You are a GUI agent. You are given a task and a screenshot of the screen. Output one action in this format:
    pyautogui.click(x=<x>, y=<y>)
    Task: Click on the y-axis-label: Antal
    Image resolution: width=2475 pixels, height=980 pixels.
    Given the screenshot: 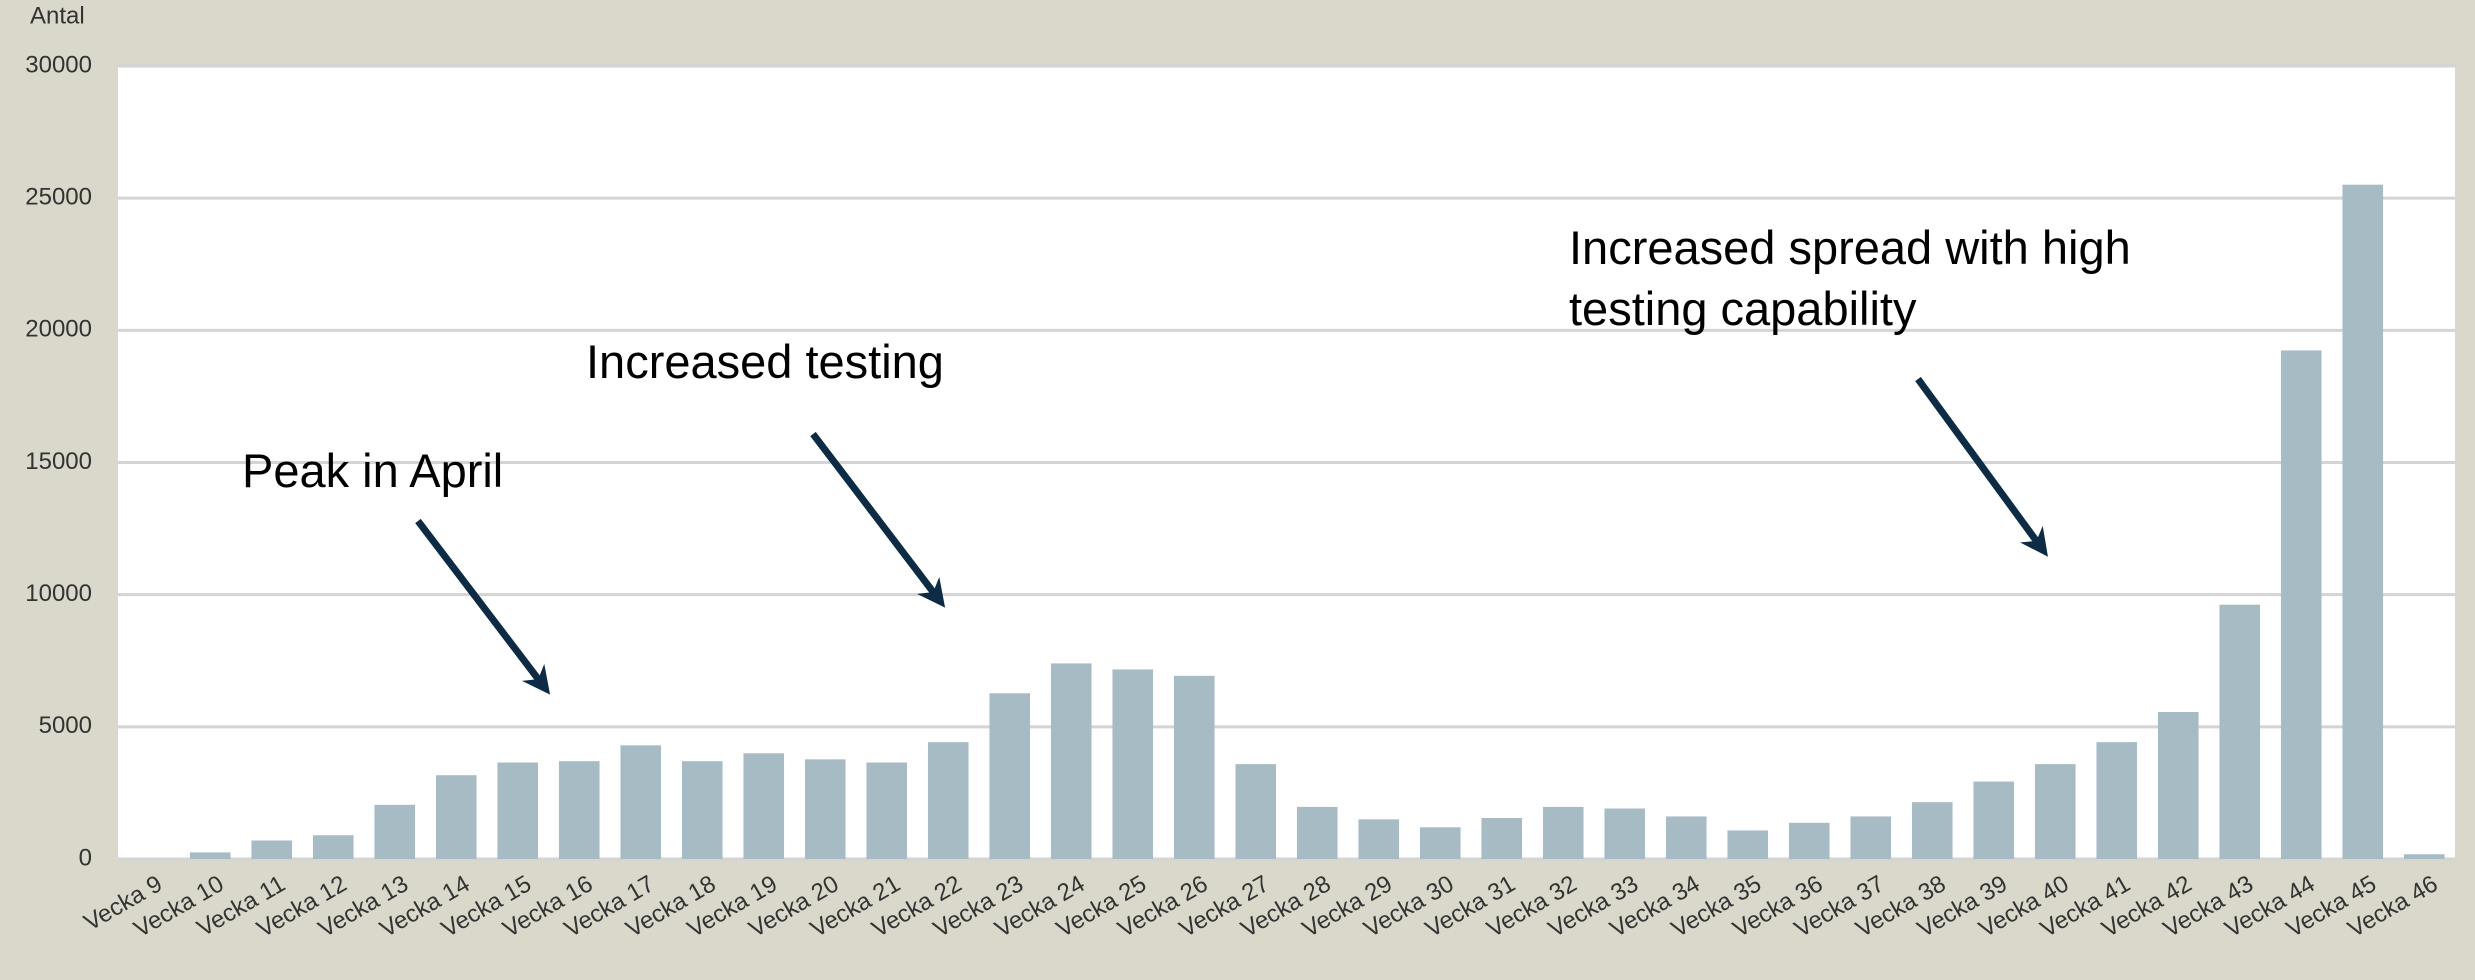 What is the action you would take?
    pyautogui.click(x=57, y=15)
    